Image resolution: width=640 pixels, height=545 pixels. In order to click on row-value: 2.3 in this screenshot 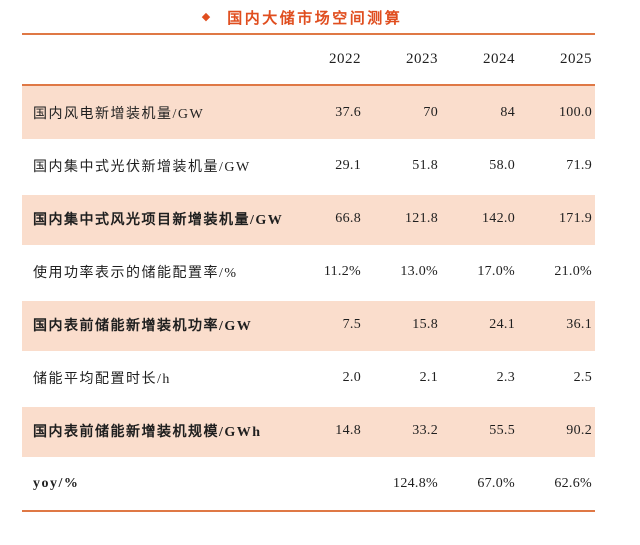, I will do `click(505, 377)`.